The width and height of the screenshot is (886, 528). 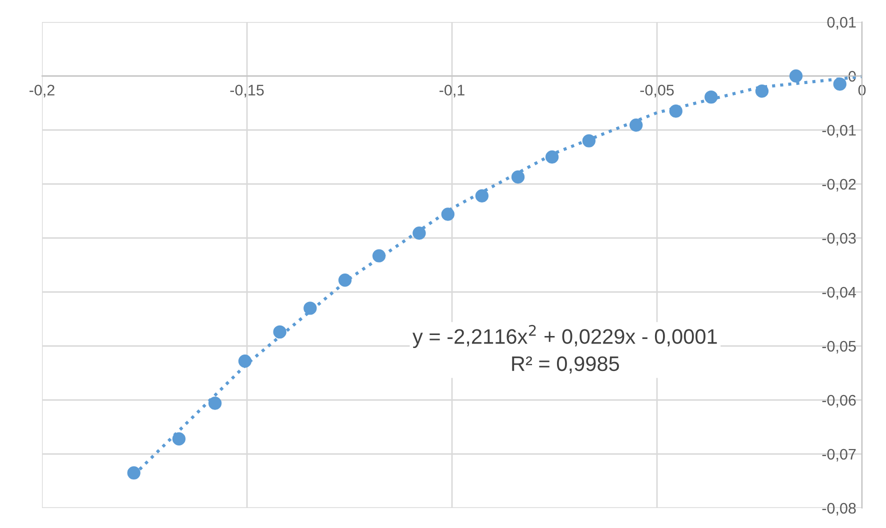 What do you see at coordinates (839, 239) in the screenshot?
I see `y-tick-label: -0,03` at bounding box center [839, 239].